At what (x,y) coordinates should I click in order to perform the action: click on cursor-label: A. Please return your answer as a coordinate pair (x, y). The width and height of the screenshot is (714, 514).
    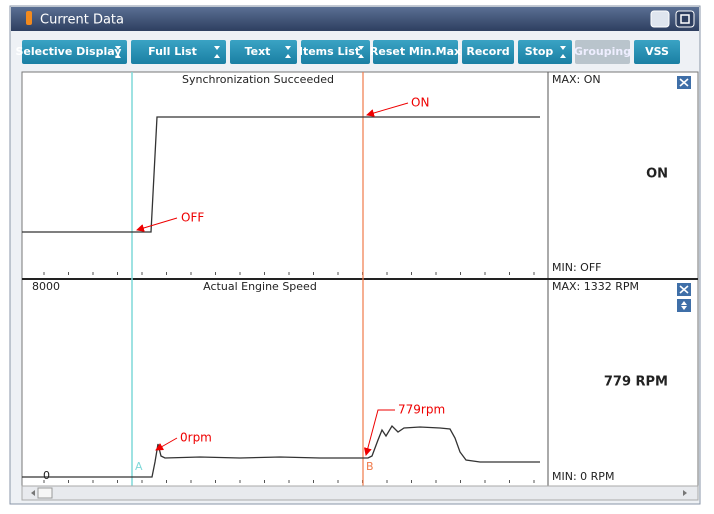
    Looking at the image, I should click on (139, 466).